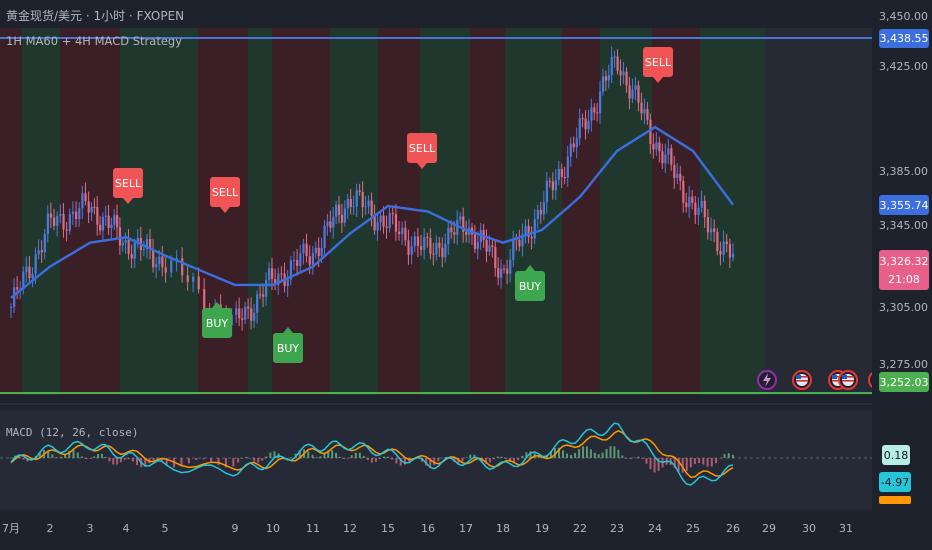 The width and height of the screenshot is (932, 550). I want to click on ma-price-tag-text: 3,355.74, so click(904, 205).